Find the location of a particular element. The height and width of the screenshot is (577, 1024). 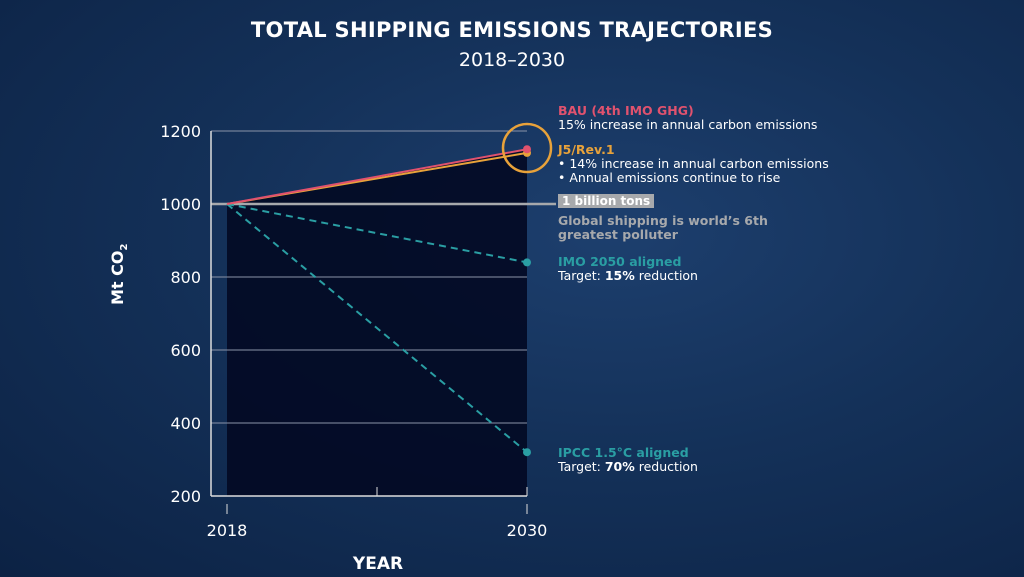

chart-subtitle: 2018–2030 is located at coordinates (512, 60).